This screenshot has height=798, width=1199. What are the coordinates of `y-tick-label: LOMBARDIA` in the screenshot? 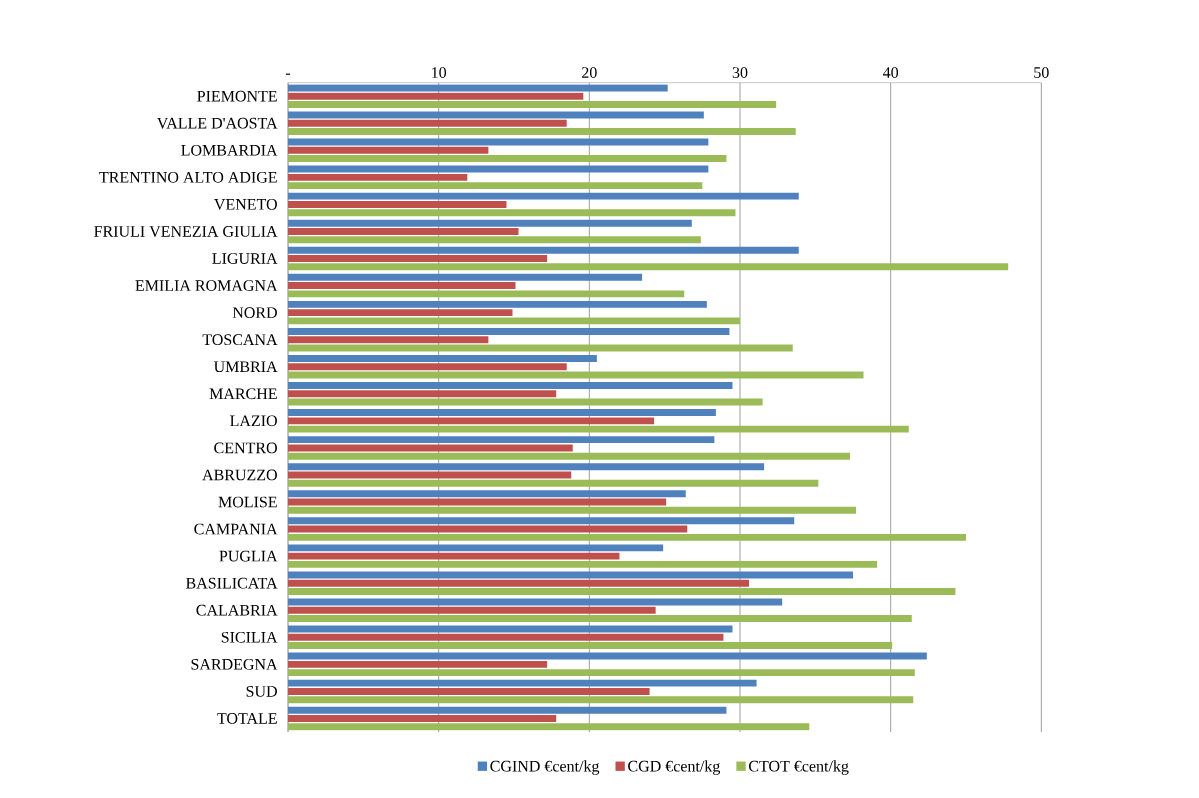 It's located at (229, 150).